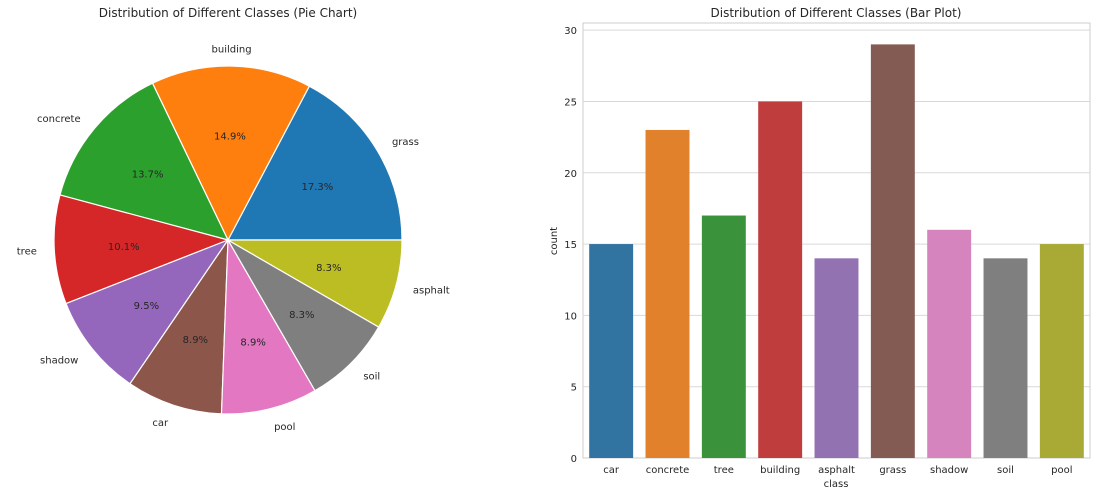 Image resolution: width=1101 pixels, height=496 pixels. Describe the element at coordinates (780, 470) in the screenshot. I see `x-tick-label-building: building` at that location.